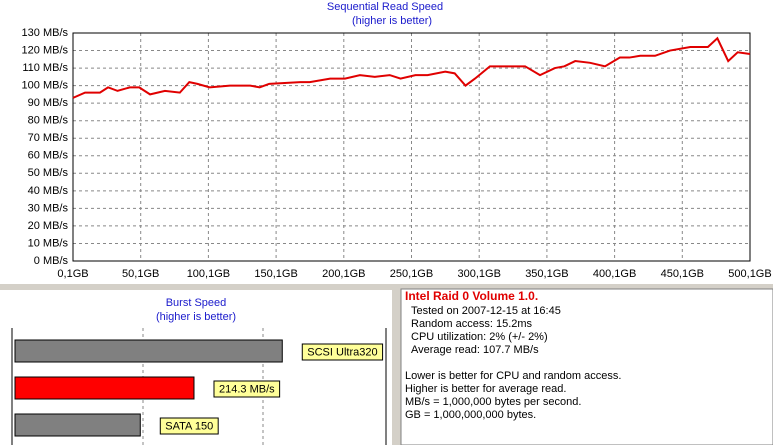 The width and height of the screenshot is (773, 445). I want to click on y-tick-label: 30 MB/s, so click(48, 208).